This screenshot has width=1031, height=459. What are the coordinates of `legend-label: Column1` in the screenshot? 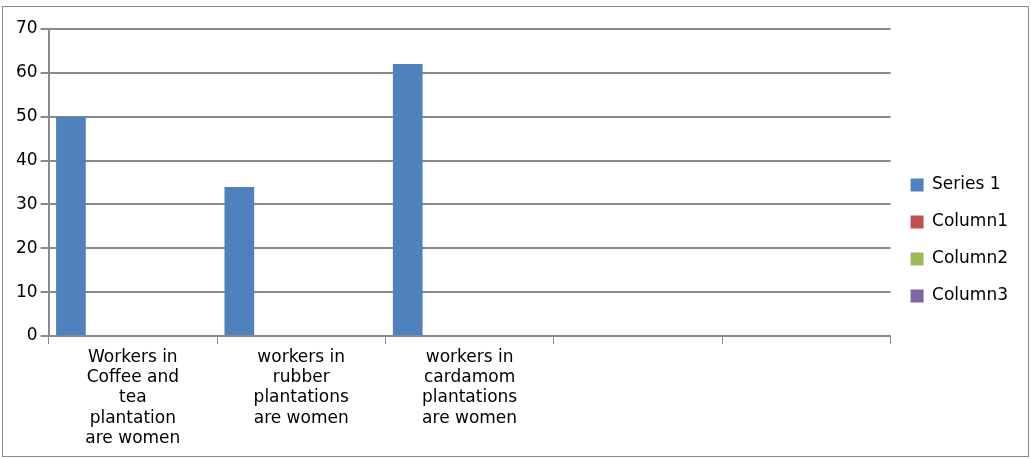 It's located at (970, 220).